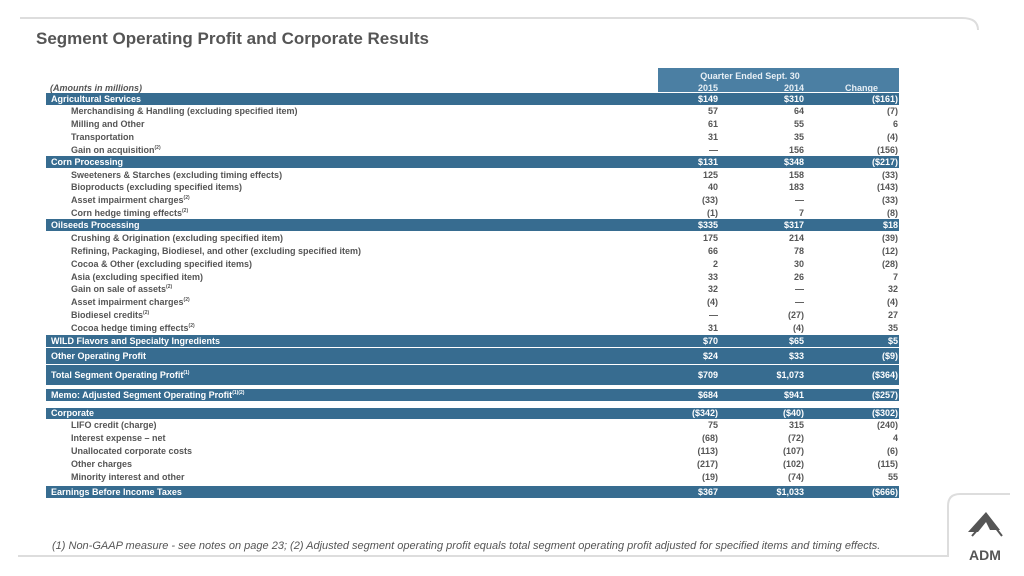 The height and width of the screenshot is (576, 1024). I want to click on value: $149, so click(707, 99).